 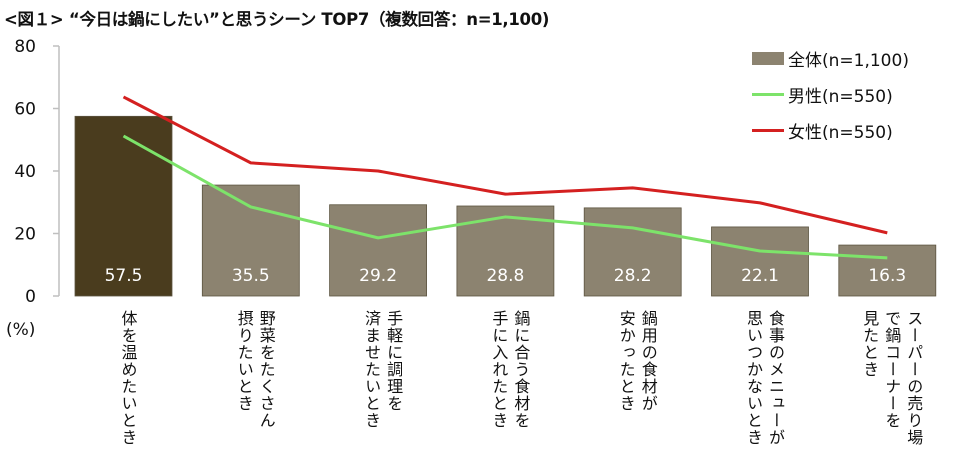 I want to click on x-category-label: 野菜をたくさん 摂りたいとき, so click(x=255, y=369).